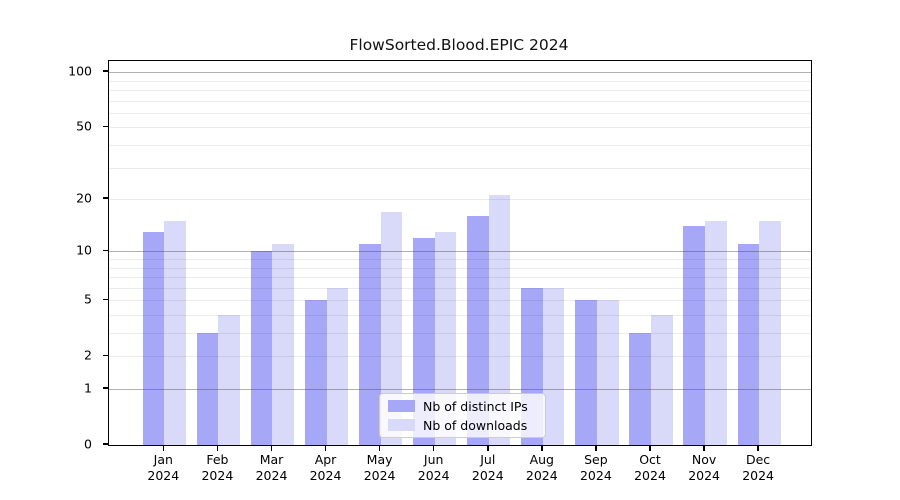 This screenshot has height=500, width=900. What do you see at coordinates (475, 425) in the screenshot?
I see `legend-label: Nb of downloads` at bounding box center [475, 425].